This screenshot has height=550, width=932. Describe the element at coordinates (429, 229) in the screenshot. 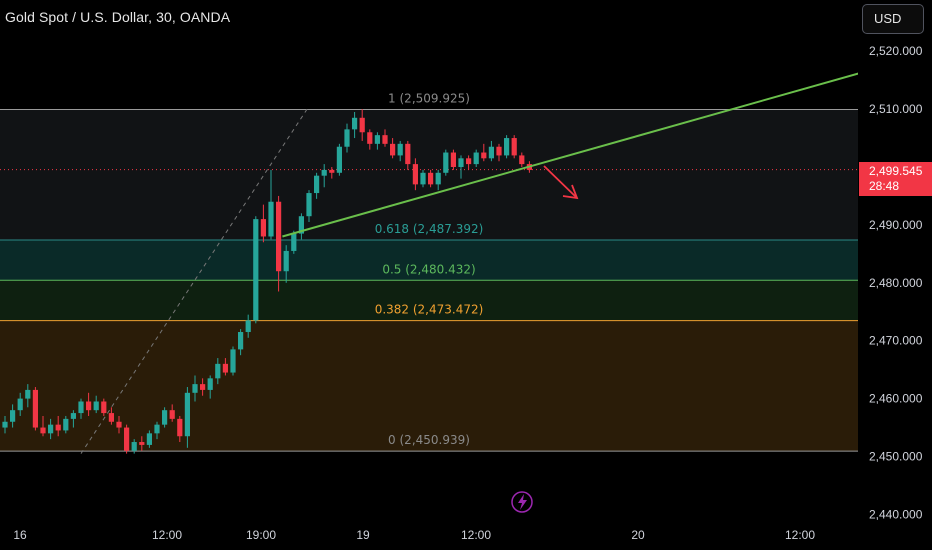

I see `fib-label: 0.618 (2,487.392)` at that location.